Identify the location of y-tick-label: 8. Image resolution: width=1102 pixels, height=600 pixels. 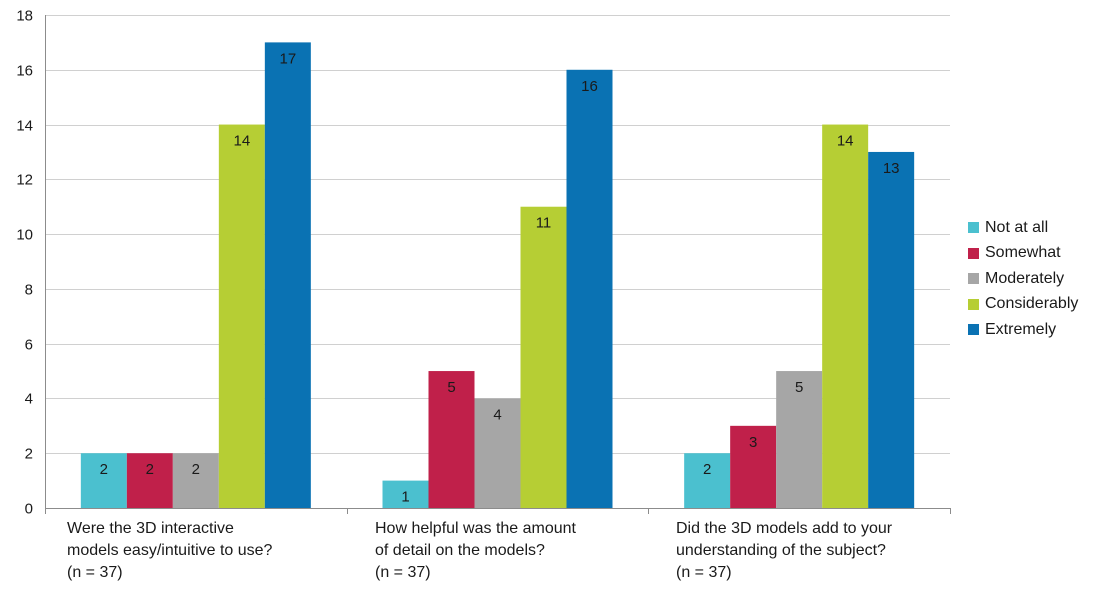
(29, 290).